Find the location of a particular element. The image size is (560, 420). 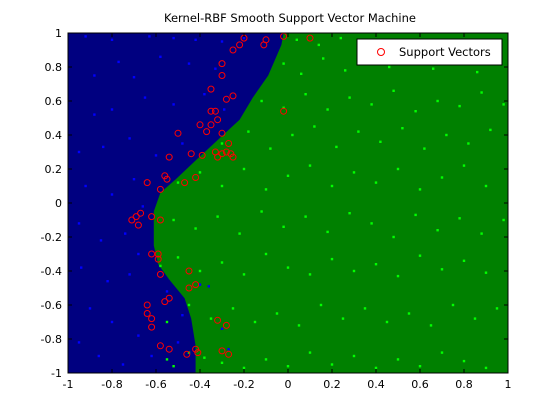

y-tick-label: 1 is located at coordinates (58, 33).